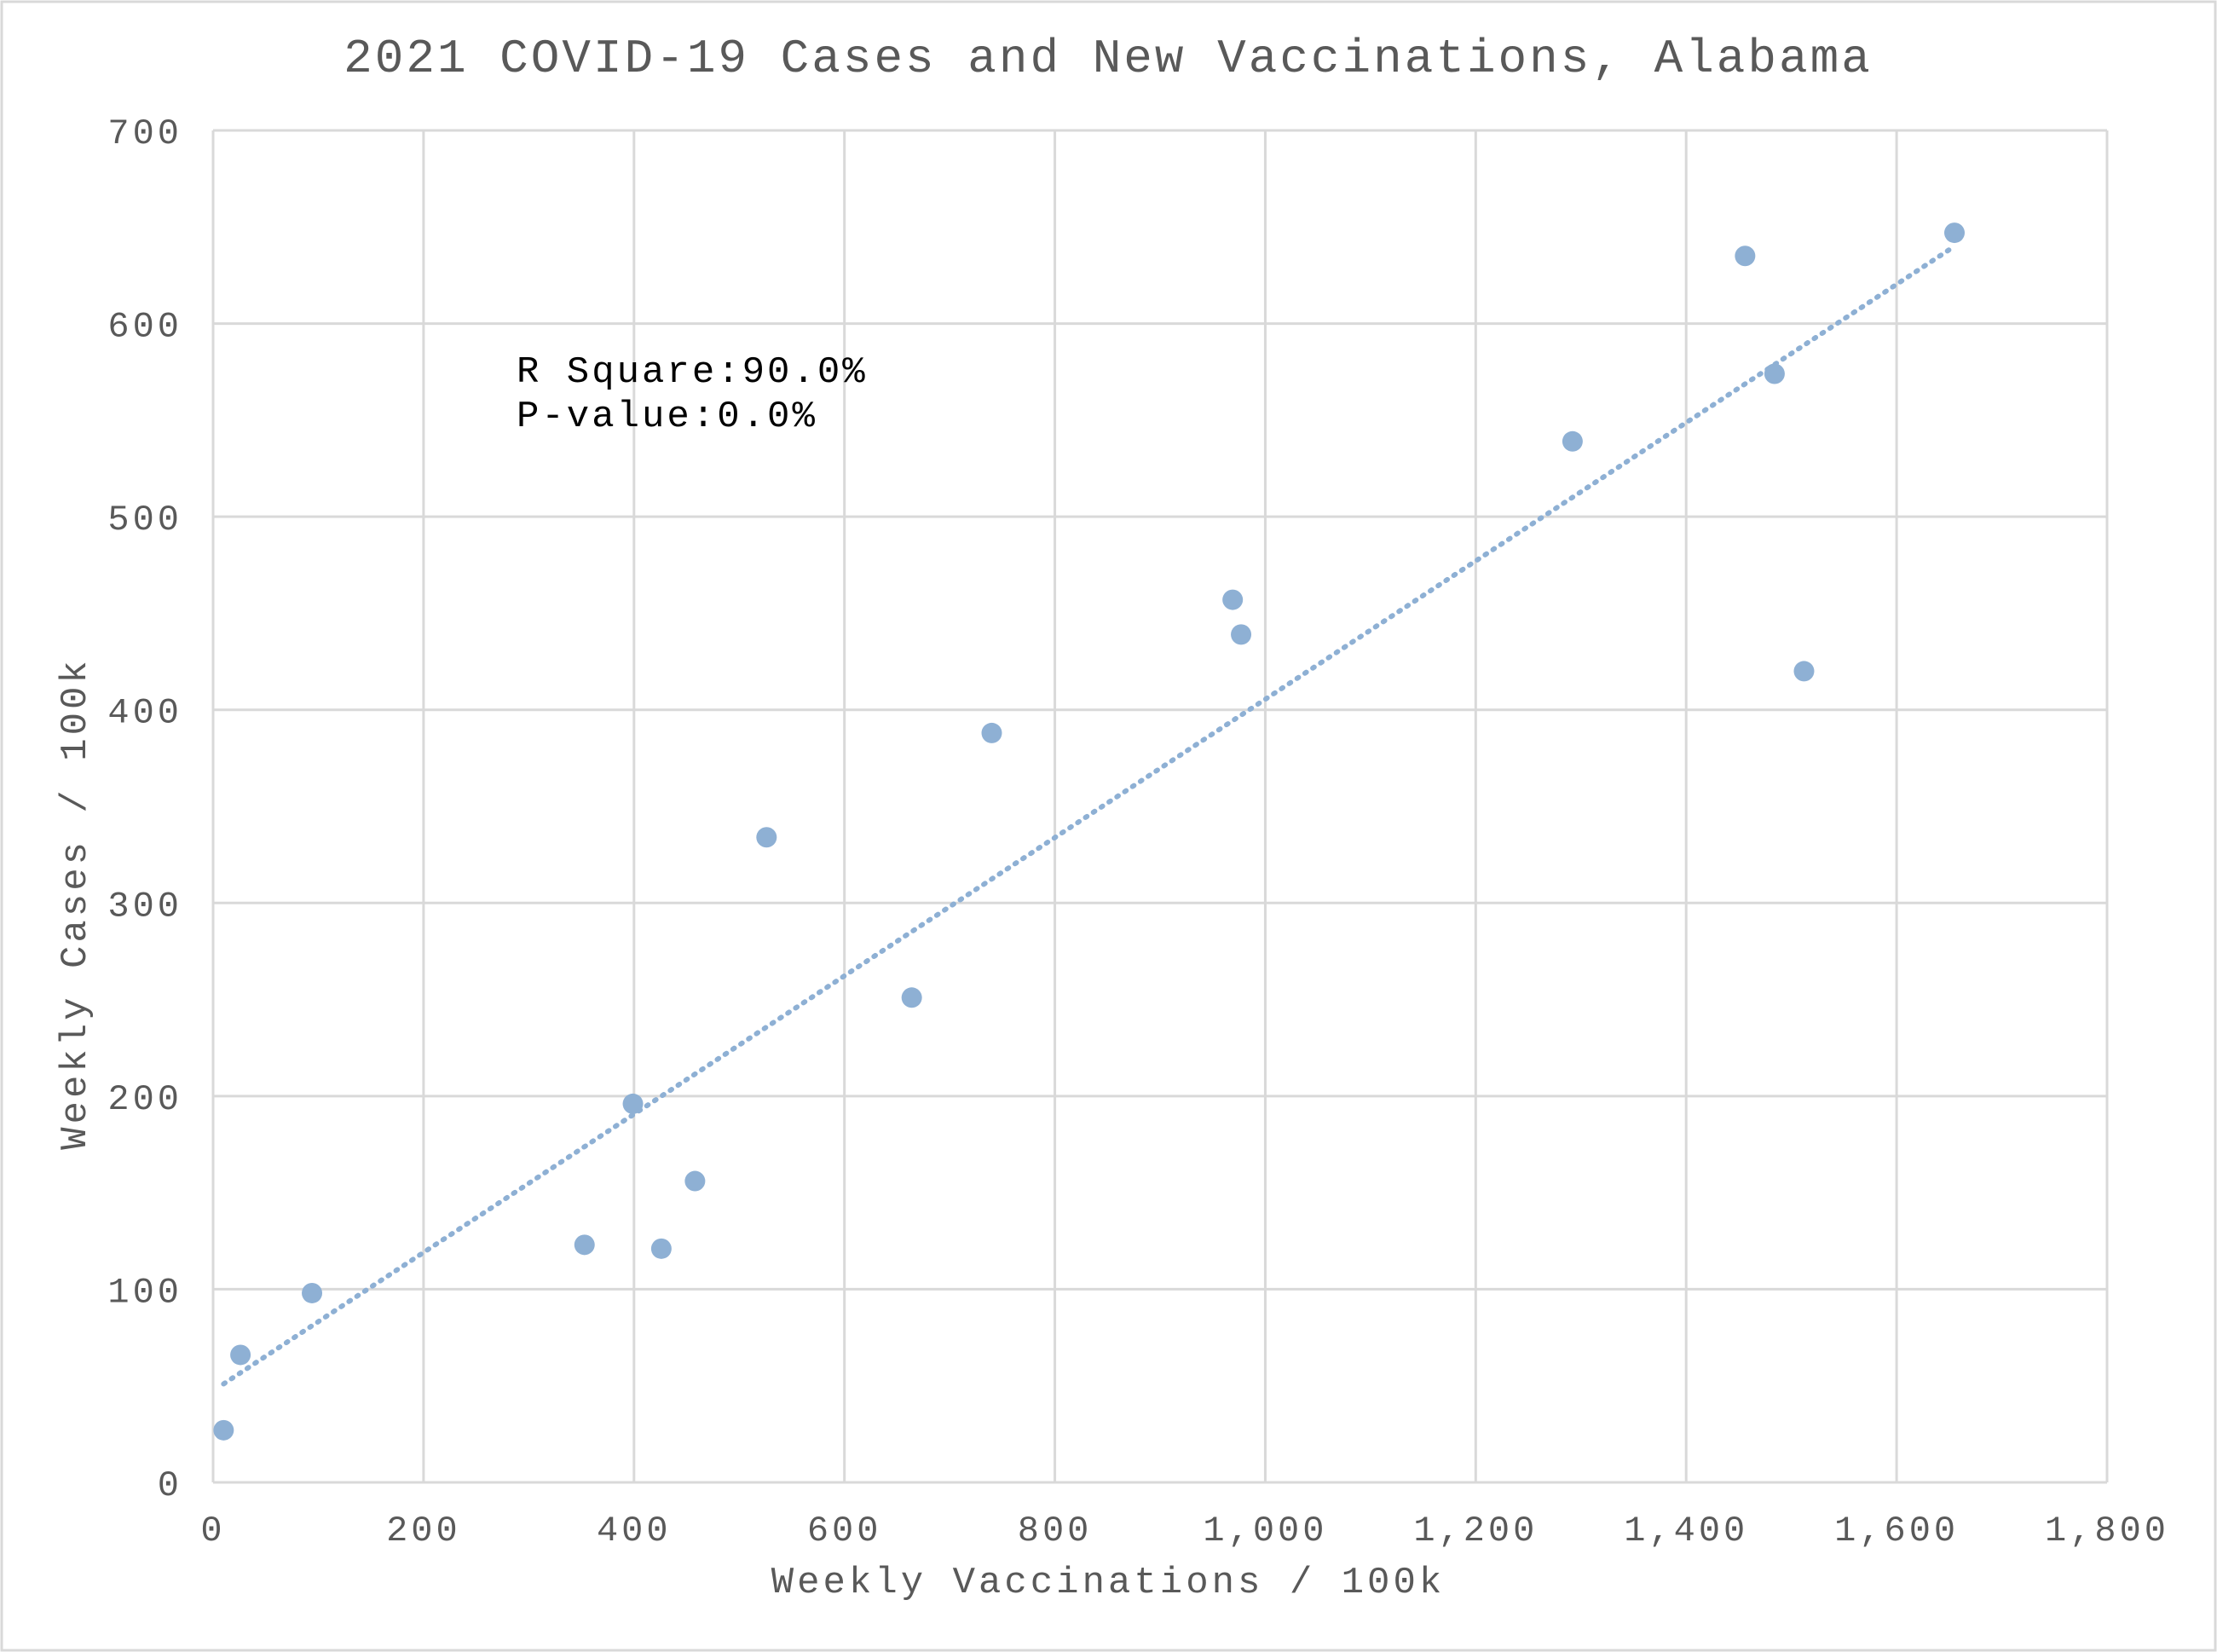  What do you see at coordinates (1265, 1530) in the screenshot?
I see `x-tick-label: 1,000` at bounding box center [1265, 1530].